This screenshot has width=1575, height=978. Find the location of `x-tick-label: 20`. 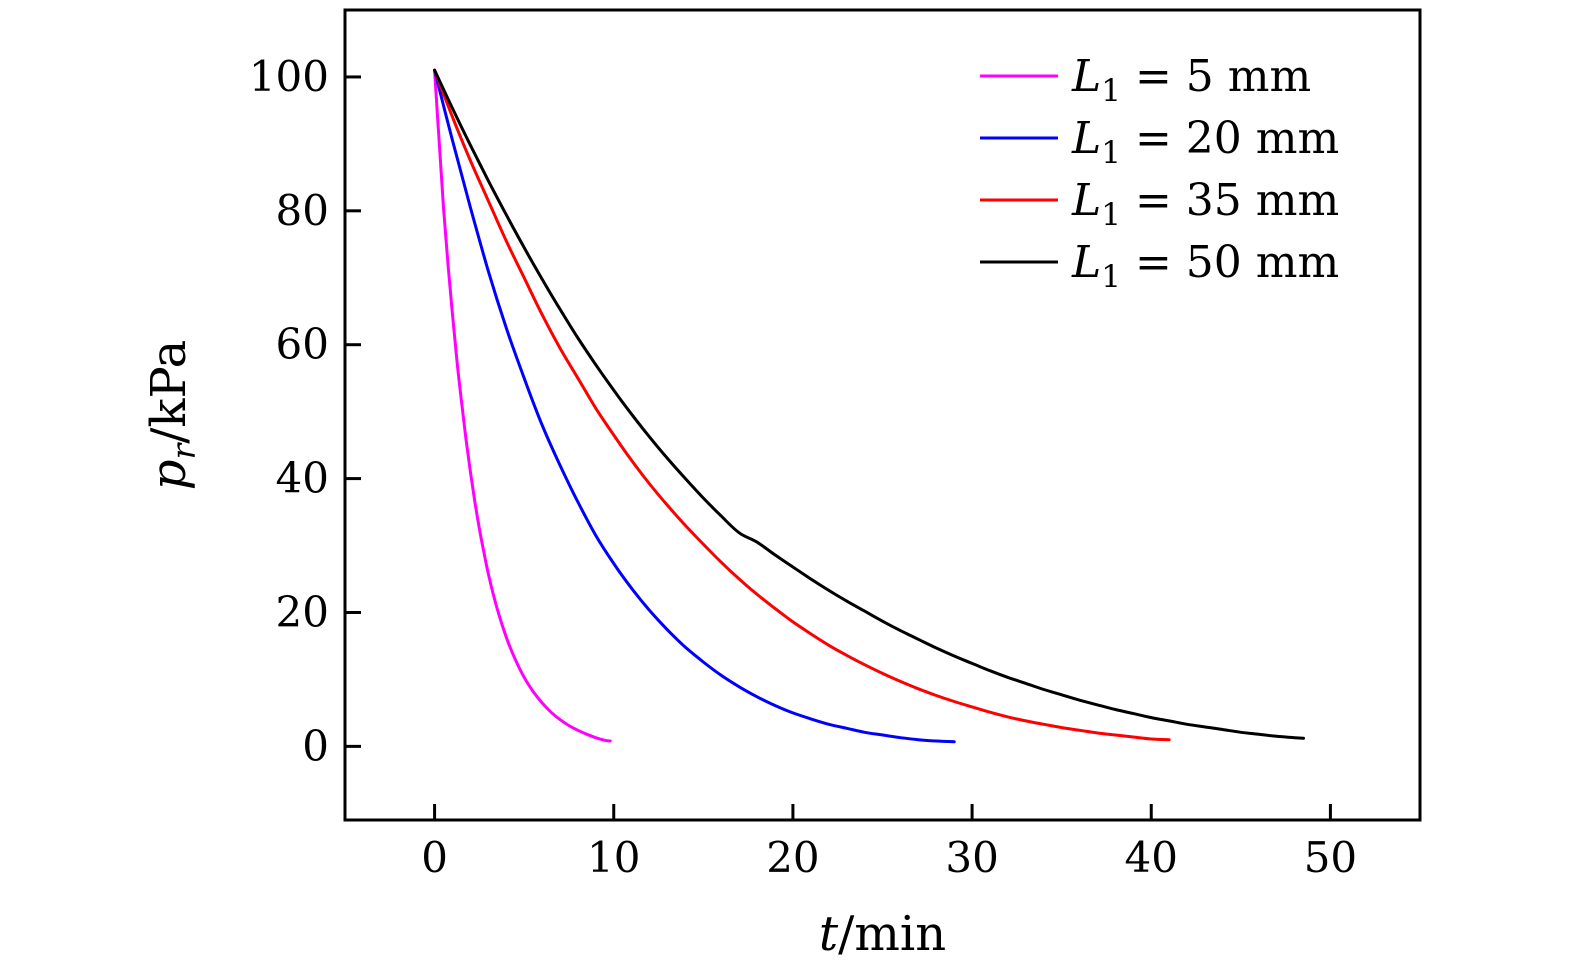

x-tick-label: 20 is located at coordinates (792, 857).